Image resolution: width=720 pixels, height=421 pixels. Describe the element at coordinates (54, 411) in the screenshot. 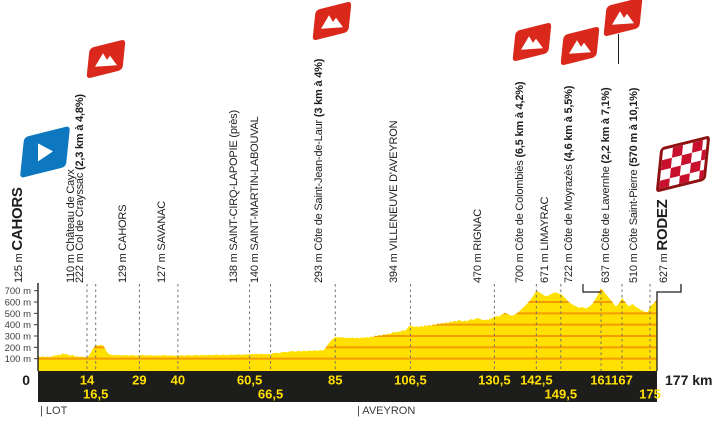

I see `department-label: | LOT` at that location.